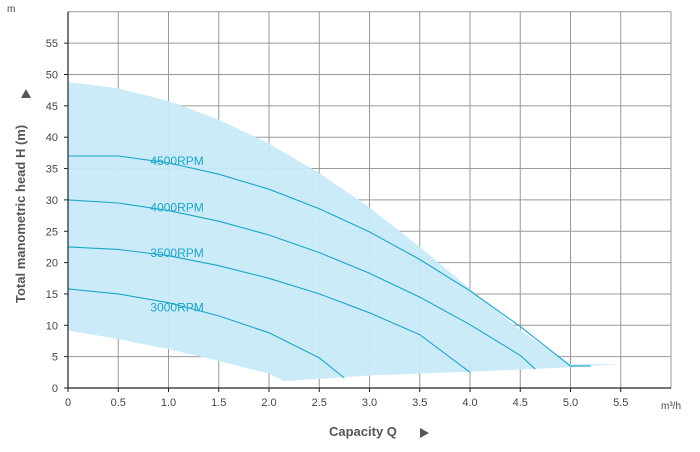 Image resolution: width=700 pixels, height=452 pixels. I want to click on x-tick-label: 1.0, so click(168, 403).